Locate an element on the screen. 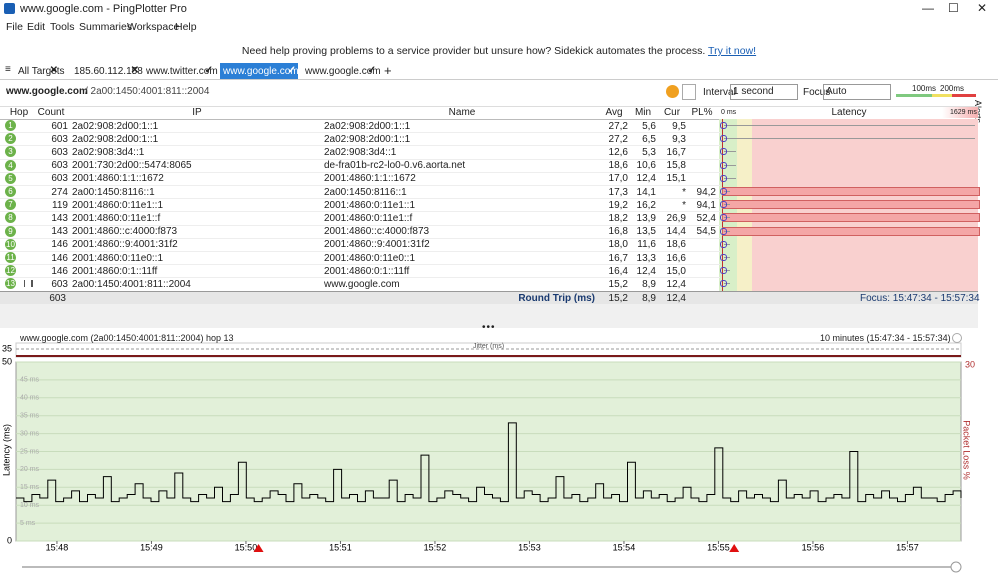  cell-min: 12,4 is located at coordinates (646, 271).